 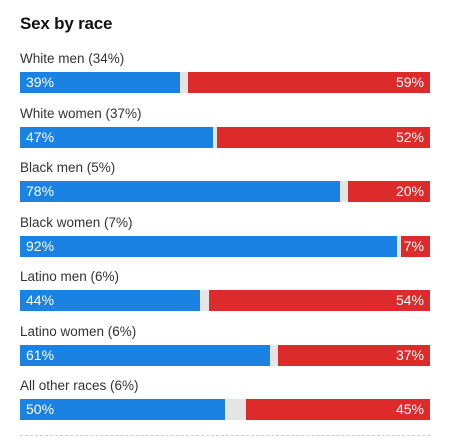 I want to click on race-group-row: White women (37%) 47% 52%, so click(x=225, y=126).